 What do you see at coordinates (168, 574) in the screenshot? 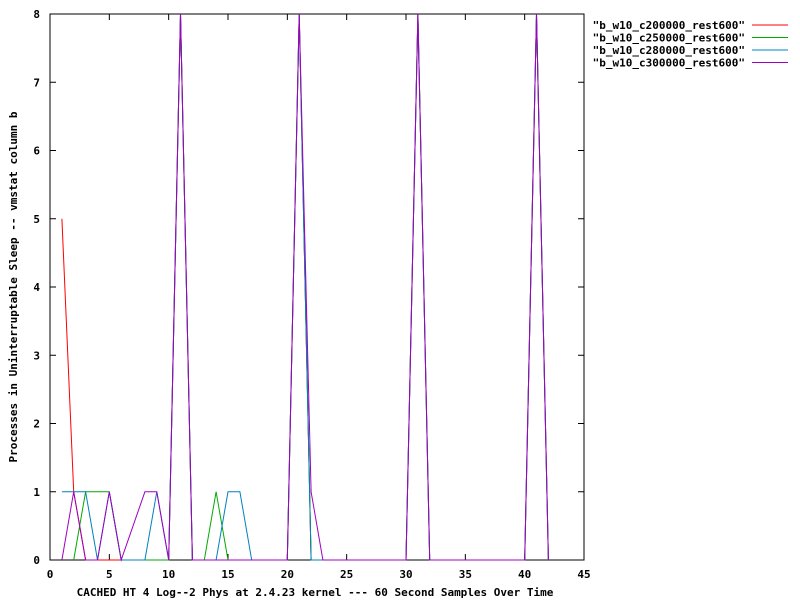
I see `x-tick-label: 10` at bounding box center [168, 574].